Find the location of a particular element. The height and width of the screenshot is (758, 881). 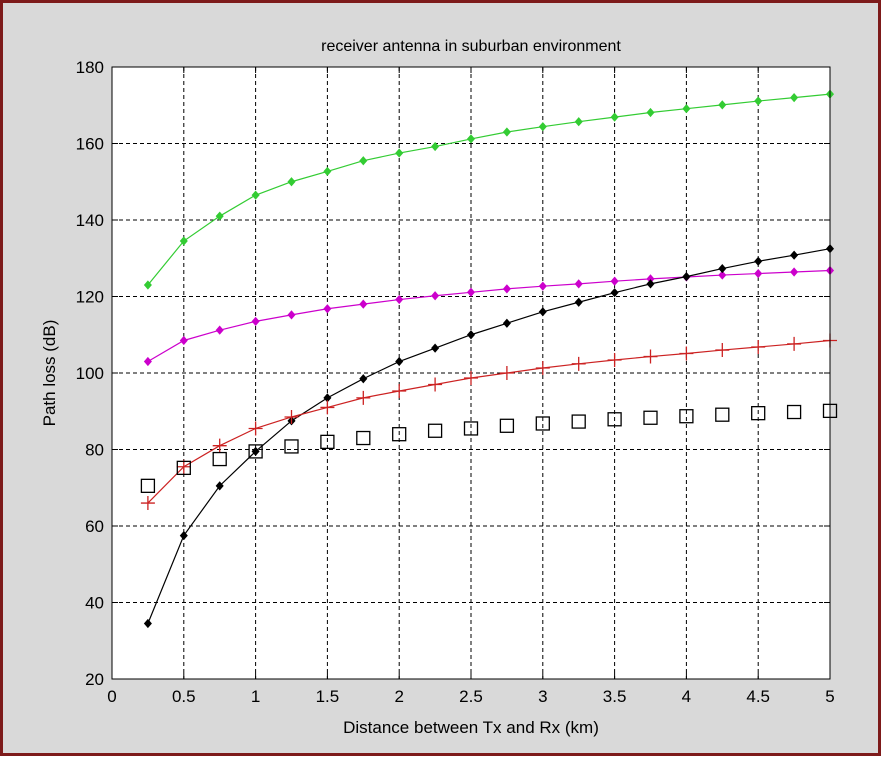

y-tick-label: 40 is located at coordinates (94, 603).